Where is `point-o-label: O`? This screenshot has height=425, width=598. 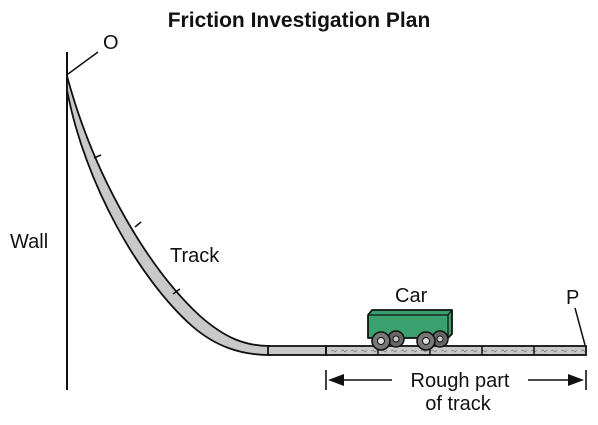 point-o-label: O is located at coordinates (111, 43).